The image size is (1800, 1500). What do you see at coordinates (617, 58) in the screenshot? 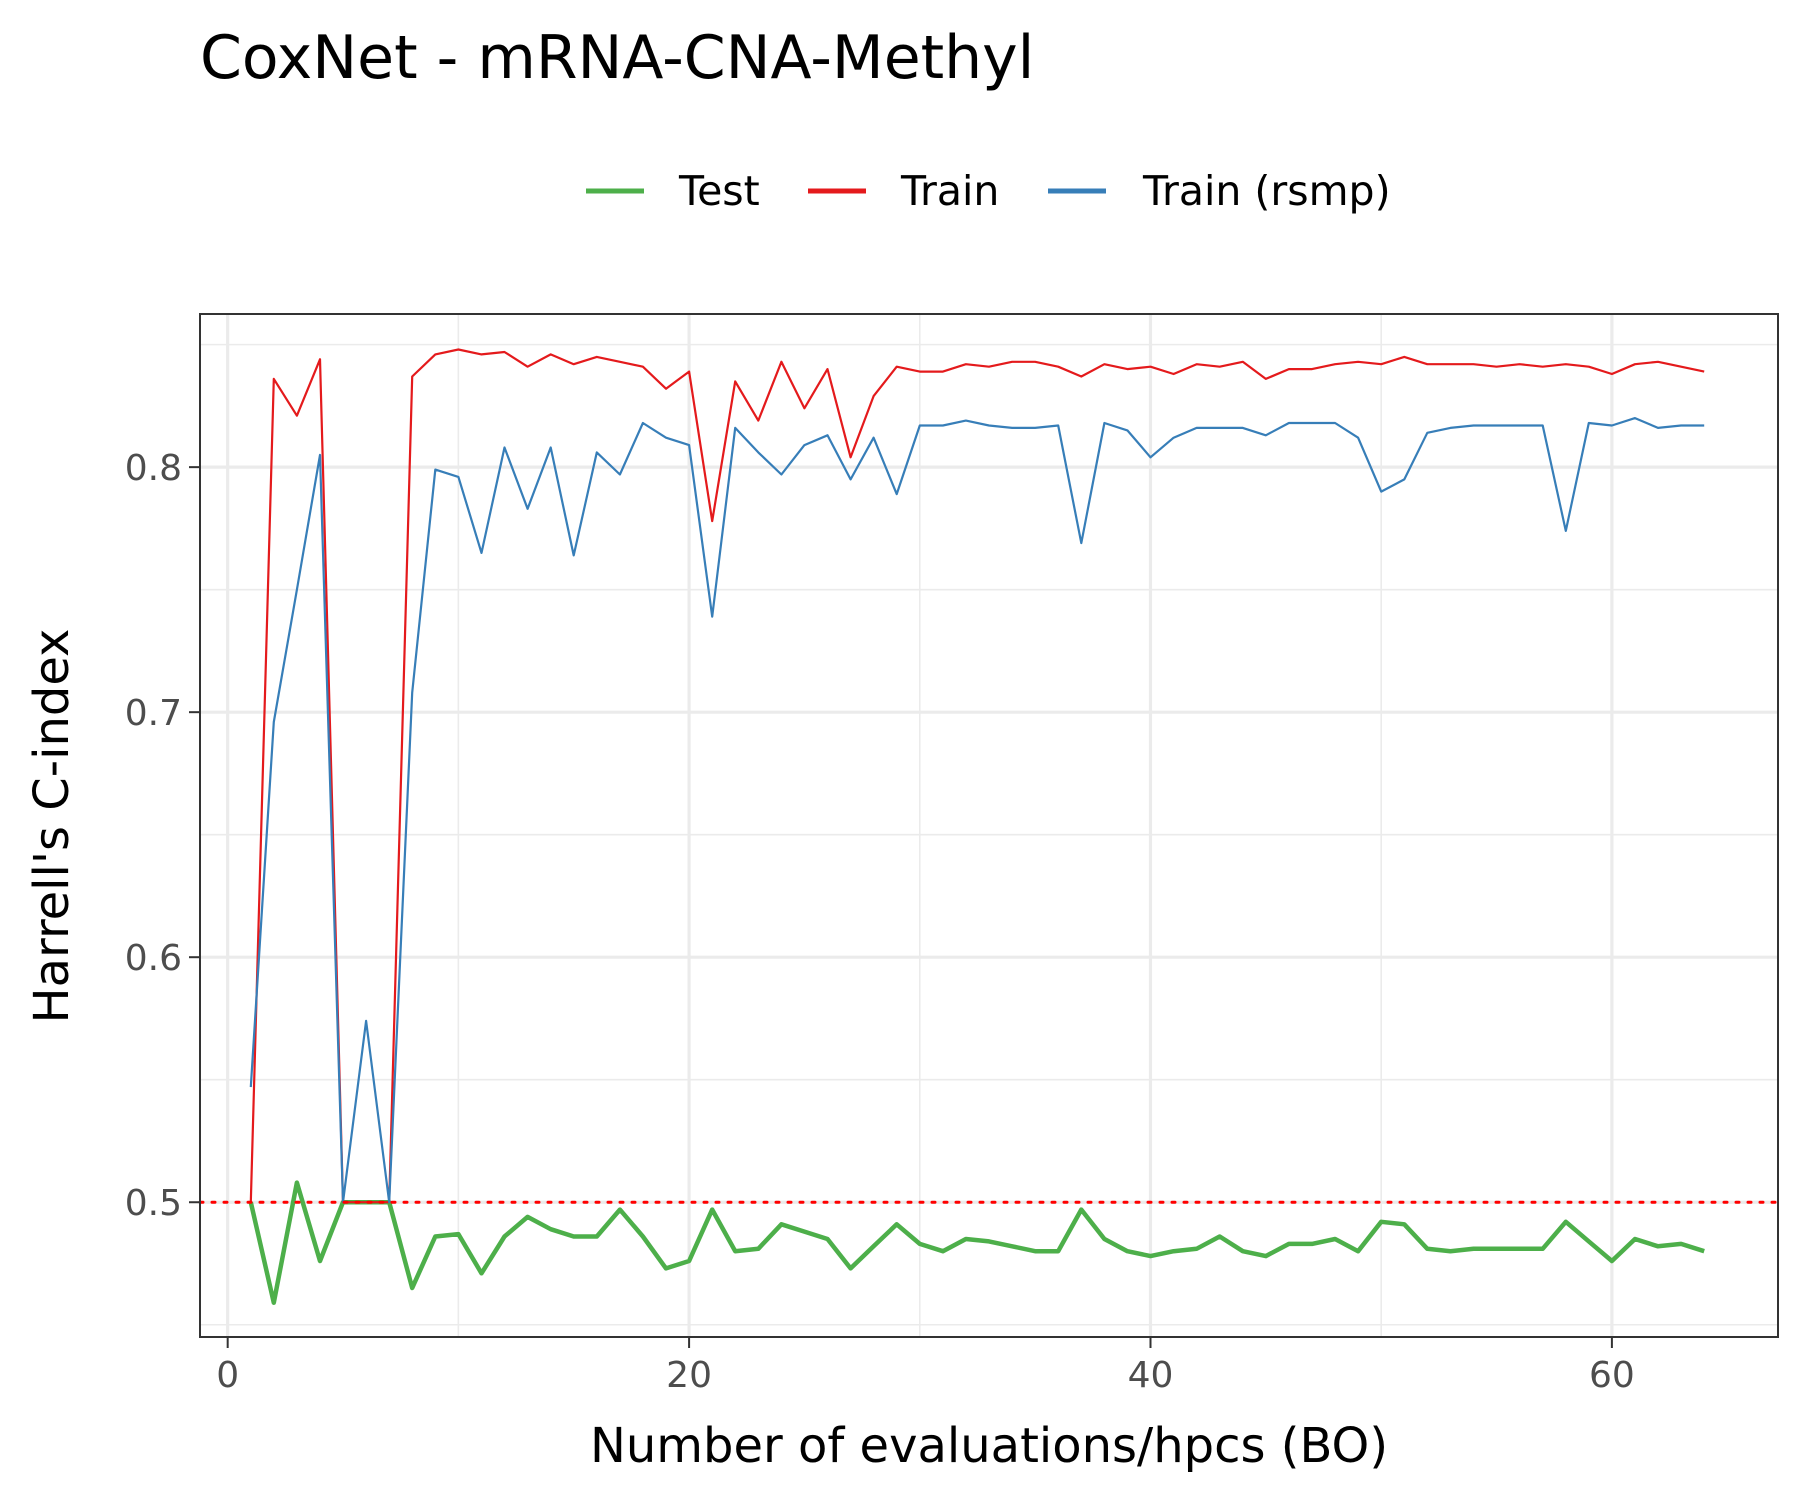
I see `chart-title: CoxNet - mRNA-CNA-Methyl` at bounding box center [617, 58].